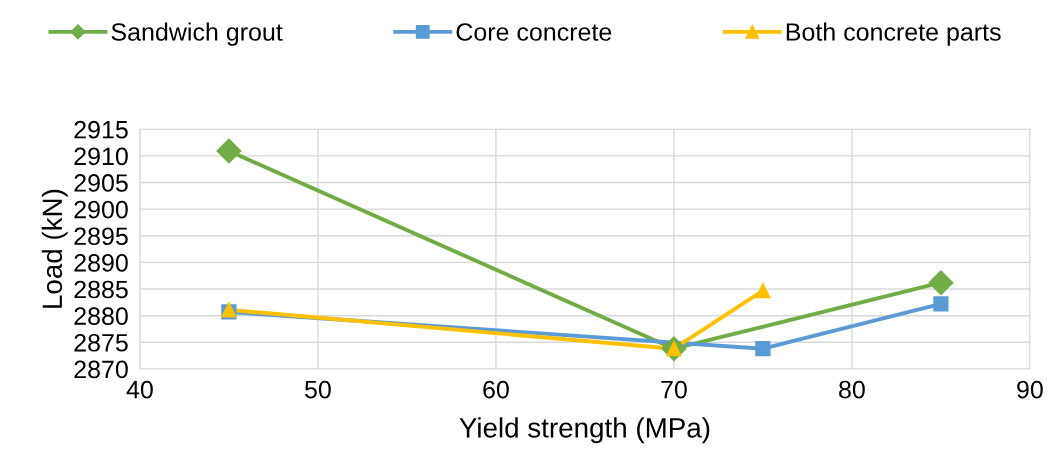 Image resolution: width=1052 pixels, height=470 pixels. What do you see at coordinates (101, 369) in the screenshot?
I see `y-tick-label: 2870` at bounding box center [101, 369].